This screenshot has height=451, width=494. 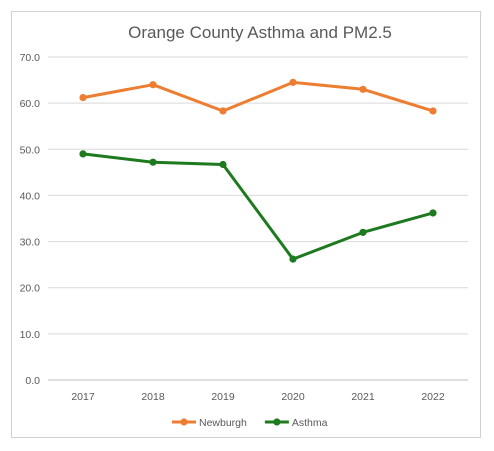 I want to click on x-tick-label: 2020, so click(x=293, y=397).